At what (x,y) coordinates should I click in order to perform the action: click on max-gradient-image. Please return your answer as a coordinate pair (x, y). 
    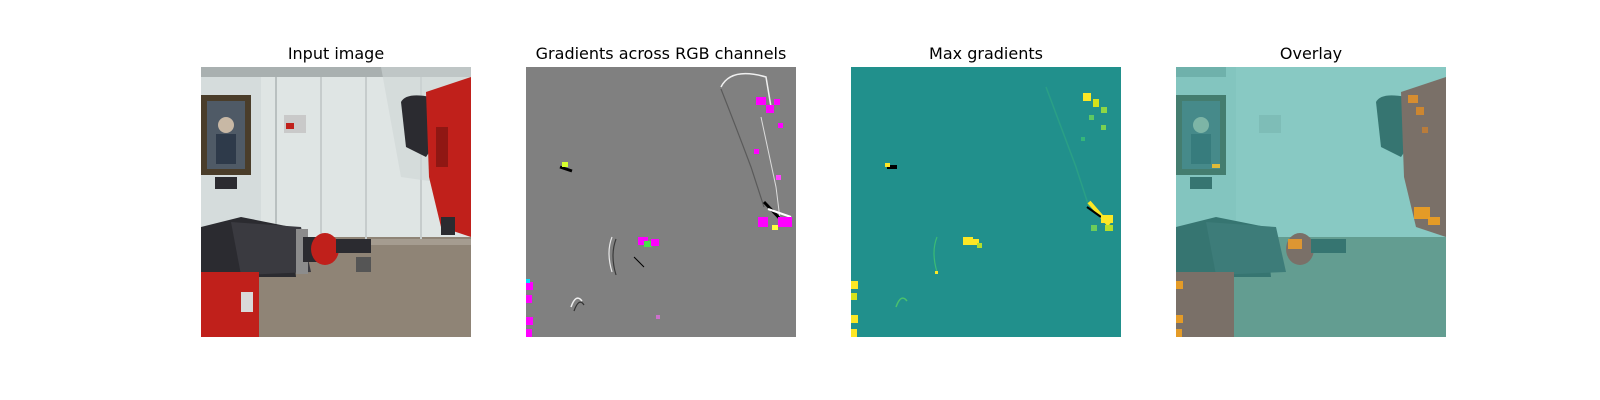
    Looking at the image, I should click on (986, 202).